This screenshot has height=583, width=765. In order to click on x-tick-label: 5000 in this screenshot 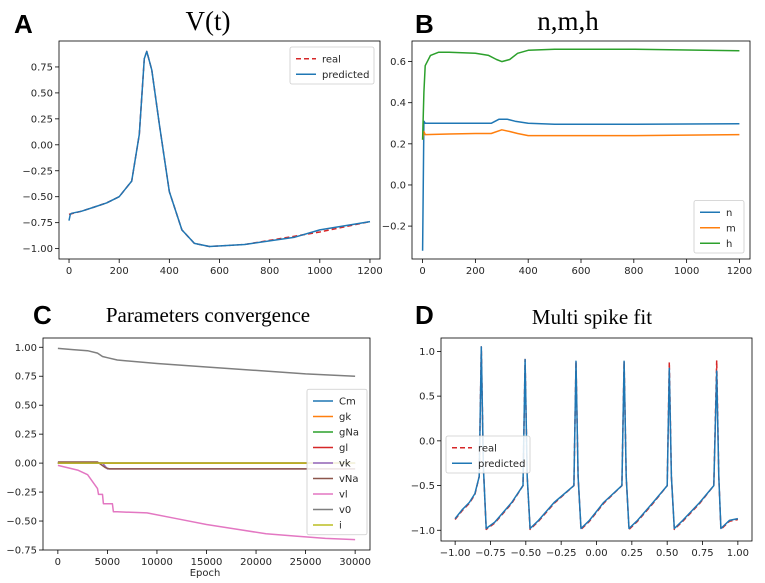, I will do `click(107, 562)`.